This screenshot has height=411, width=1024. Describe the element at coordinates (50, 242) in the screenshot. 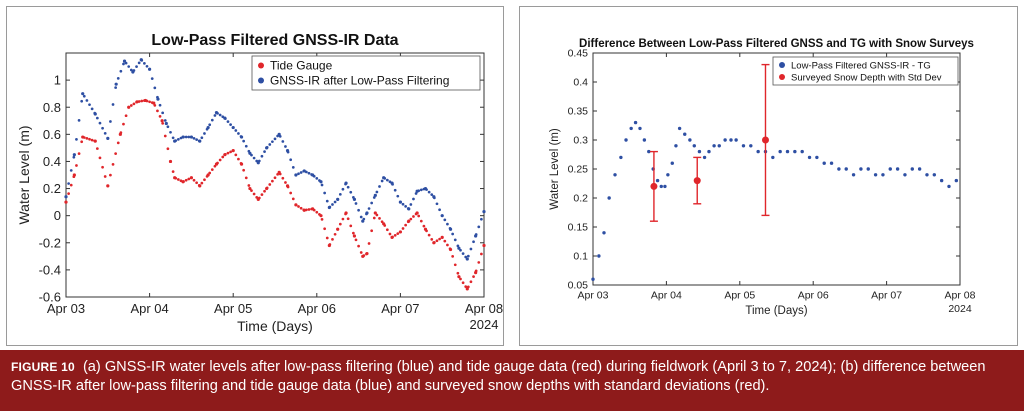

I see `y-tick-label: -0.2` at that location.